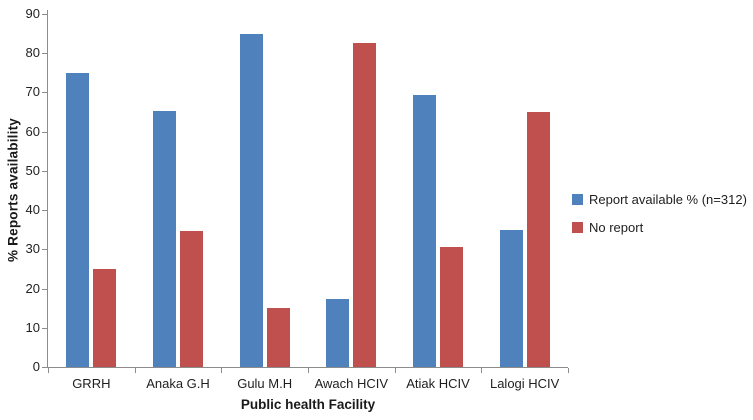 The height and width of the screenshot is (420, 753). I want to click on y-axis-title: % Reports availability, so click(13, 190).